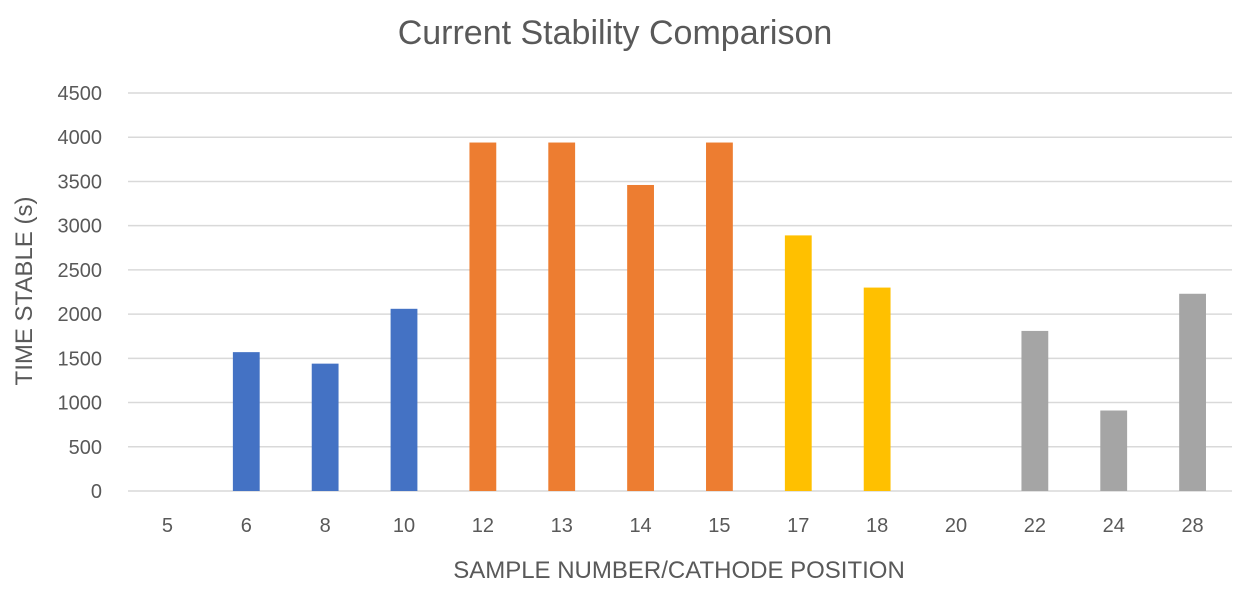 This screenshot has width=1242, height=608. What do you see at coordinates (615, 33) in the screenshot?
I see `chart-title: Current Stability Comparison` at bounding box center [615, 33].